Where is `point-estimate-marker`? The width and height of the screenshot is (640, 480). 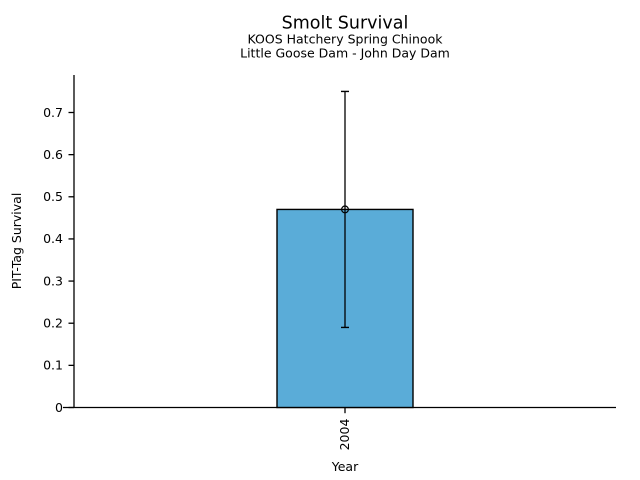
point-estimate-marker is located at coordinates (345, 209).